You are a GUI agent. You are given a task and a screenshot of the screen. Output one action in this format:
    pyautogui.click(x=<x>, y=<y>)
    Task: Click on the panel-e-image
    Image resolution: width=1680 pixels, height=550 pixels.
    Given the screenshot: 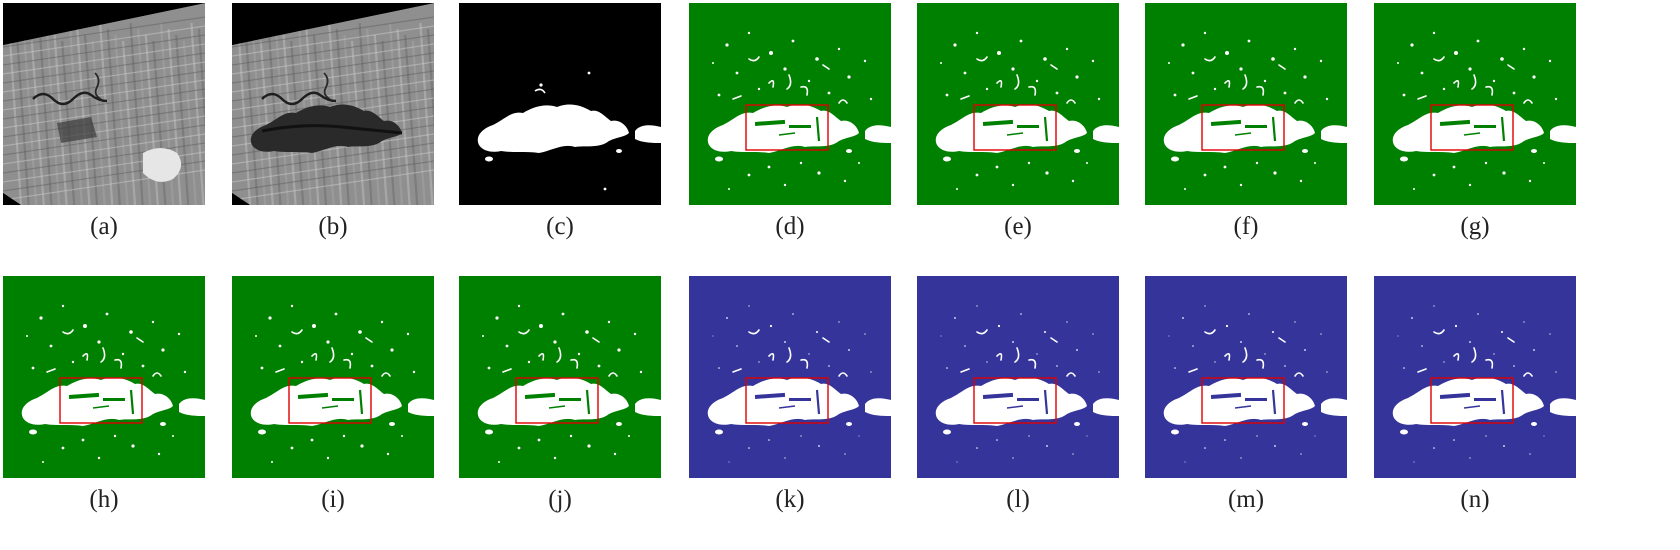 What is the action you would take?
    pyautogui.click(x=1018, y=104)
    